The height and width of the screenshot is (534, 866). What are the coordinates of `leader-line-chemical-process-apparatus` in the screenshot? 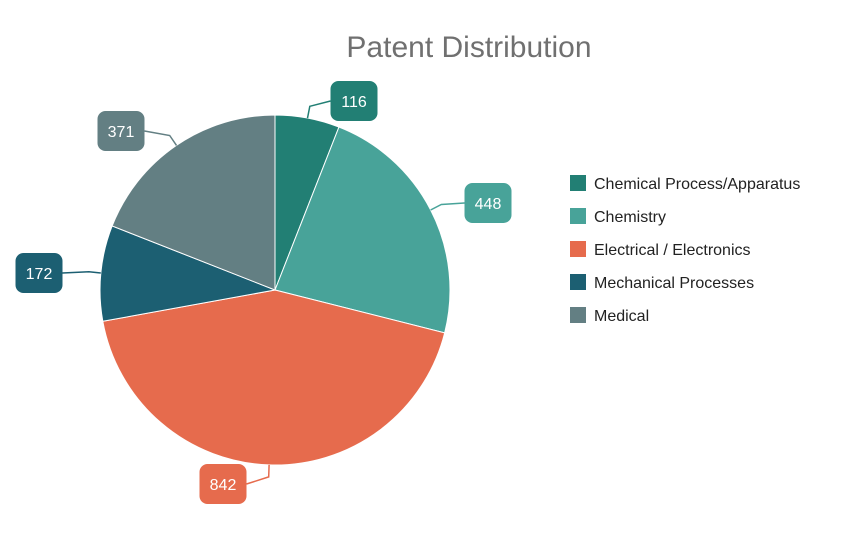 It's located at (318, 109).